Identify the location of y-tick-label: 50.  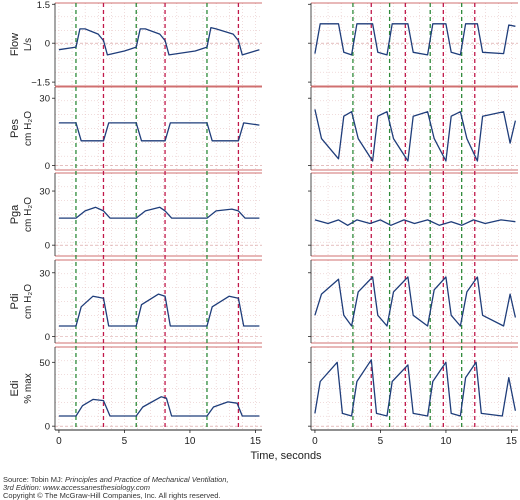
(44, 363).